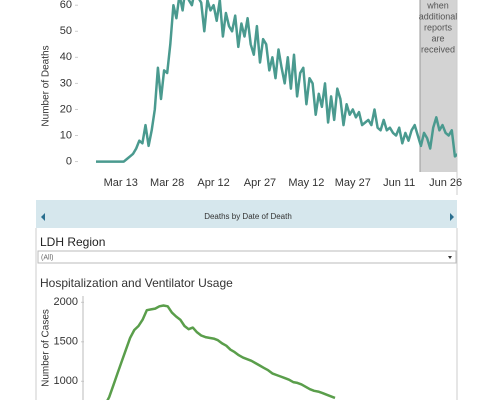 The width and height of the screenshot is (492, 400). What do you see at coordinates (438, 16) in the screenshot?
I see `annotation: additional` at bounding box center [438, 16].